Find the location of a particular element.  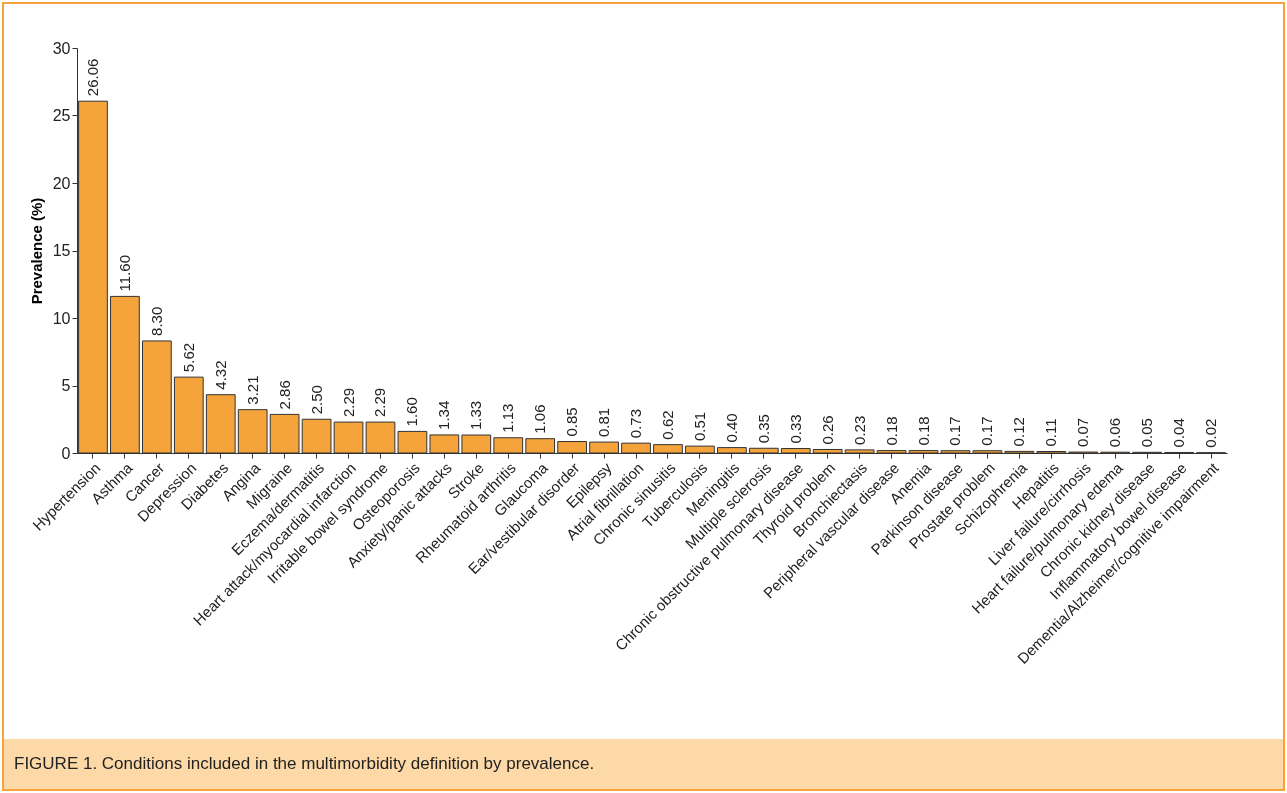

data-label: 0.33 is located at coordinates (795, 429).